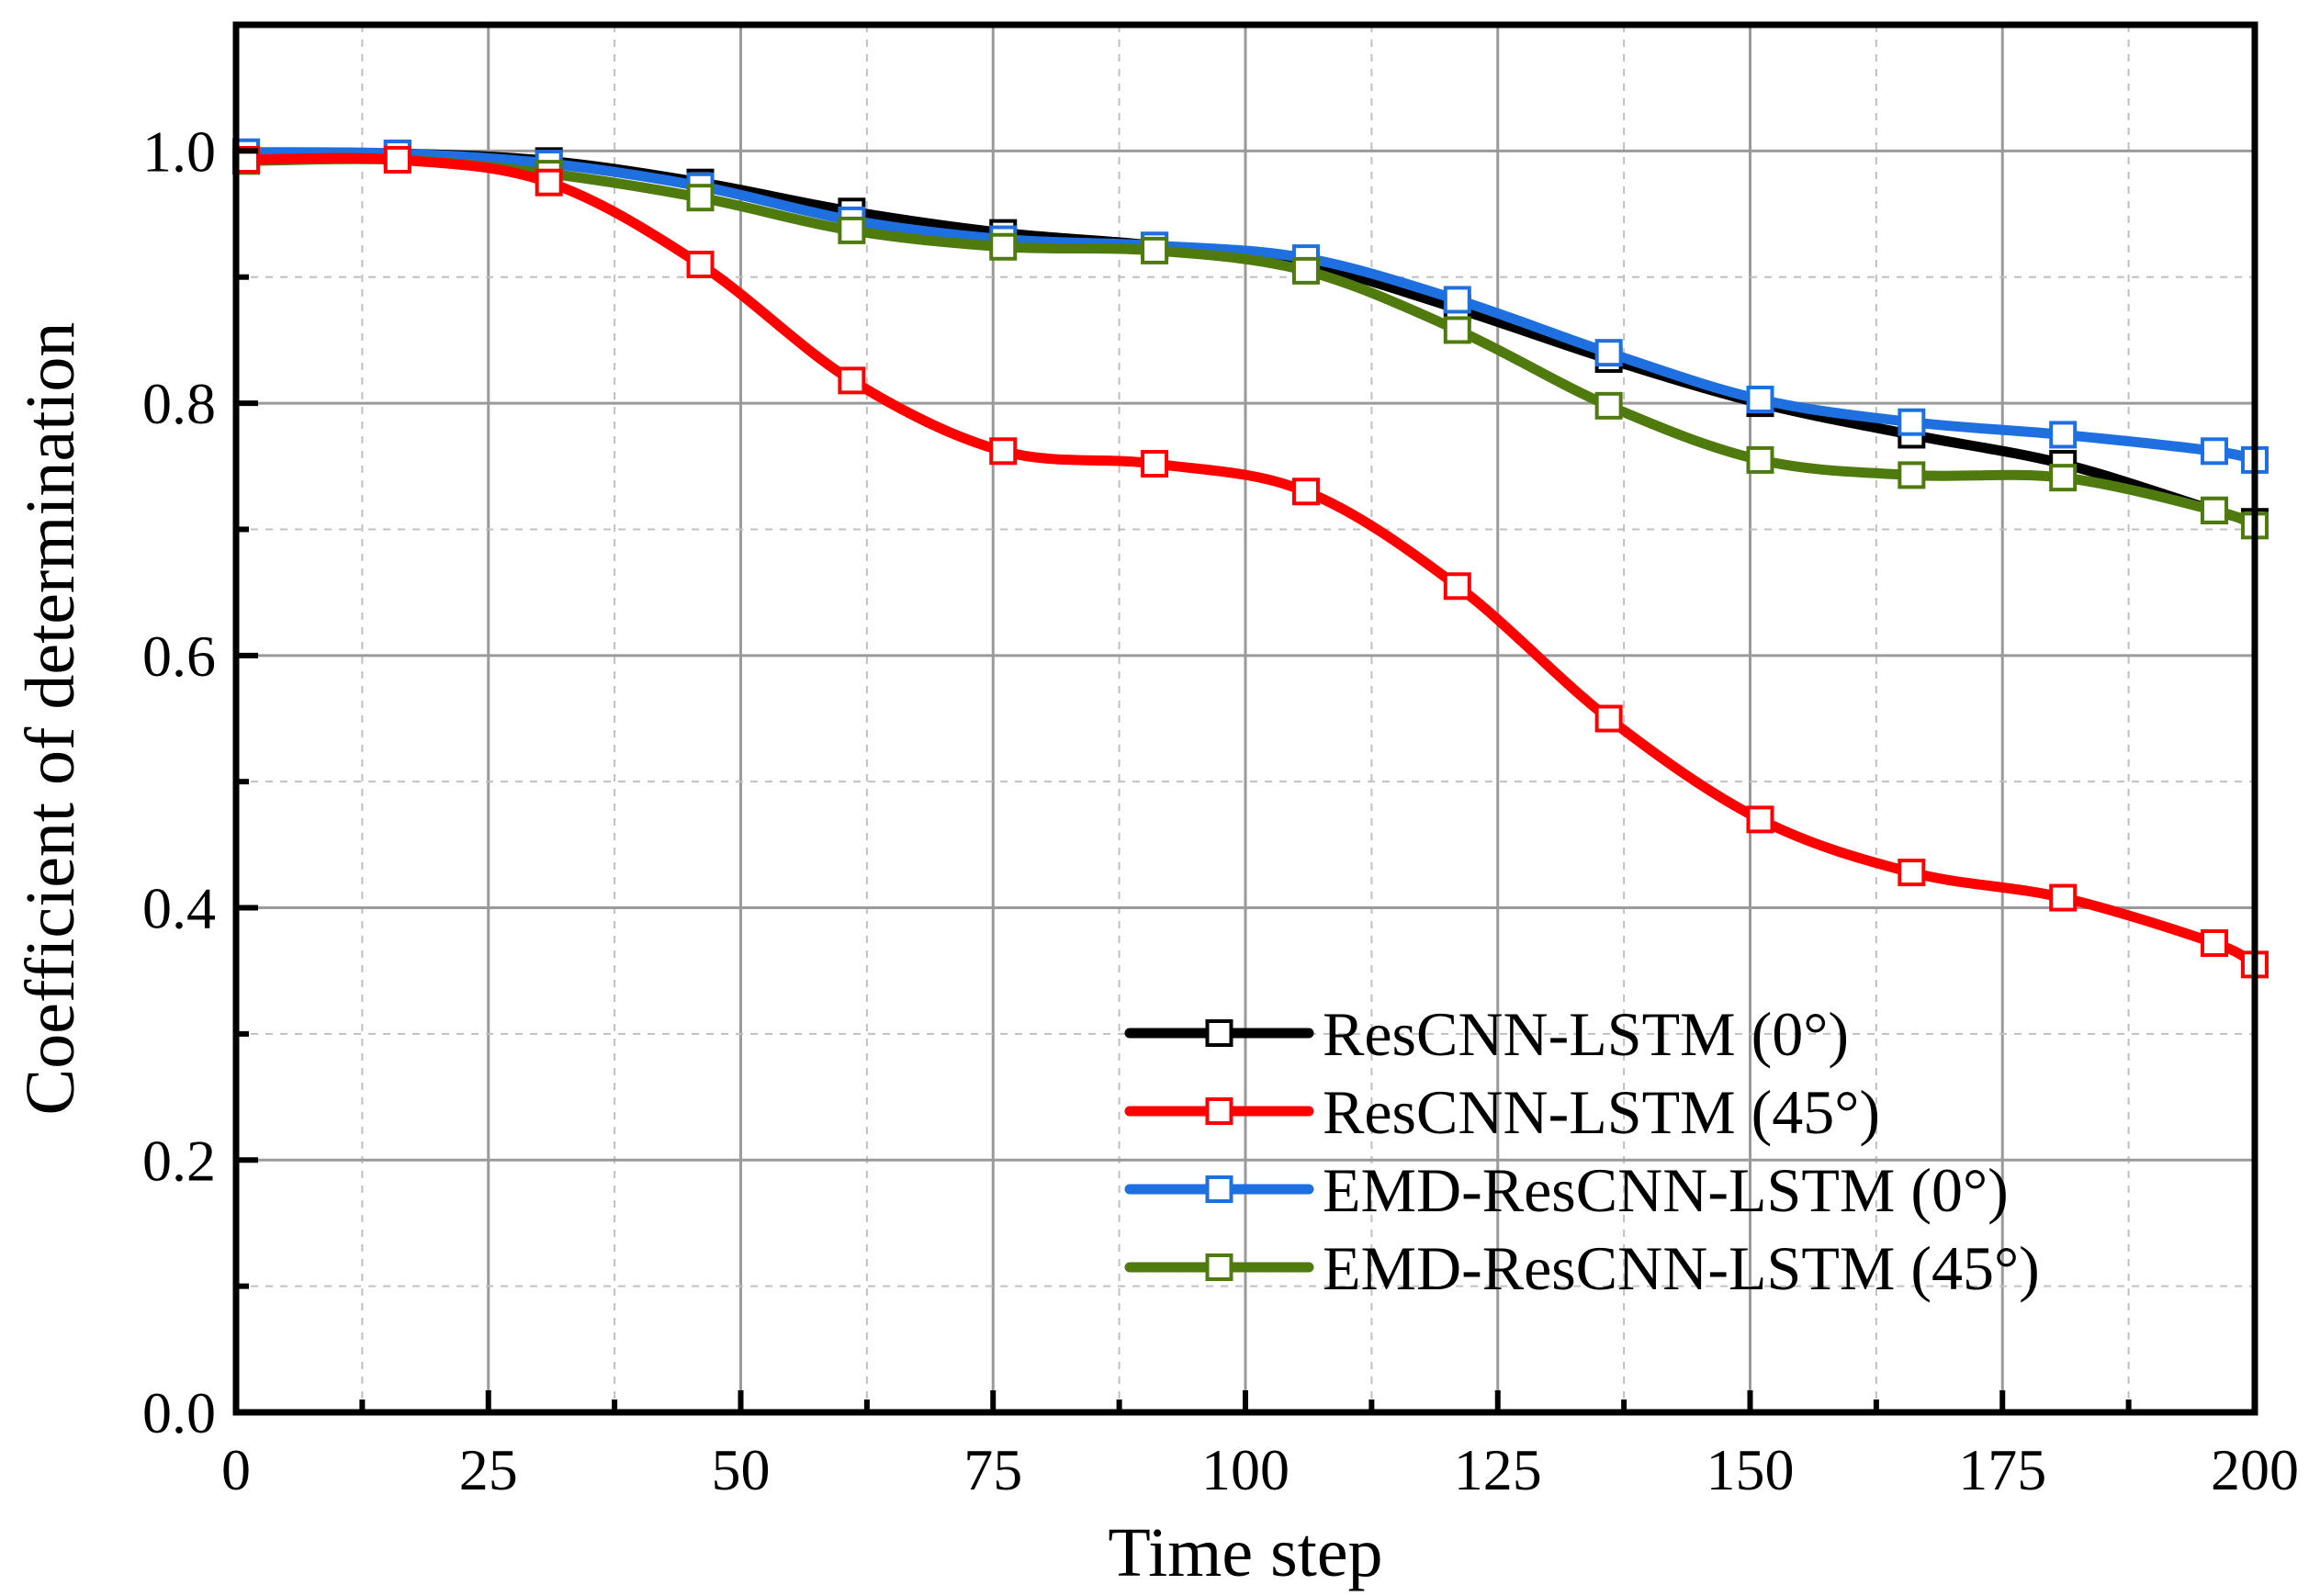 This screenshot has height=1596, width=2320. I want to click on x-tick-label: 150, so click(1750, 1469).